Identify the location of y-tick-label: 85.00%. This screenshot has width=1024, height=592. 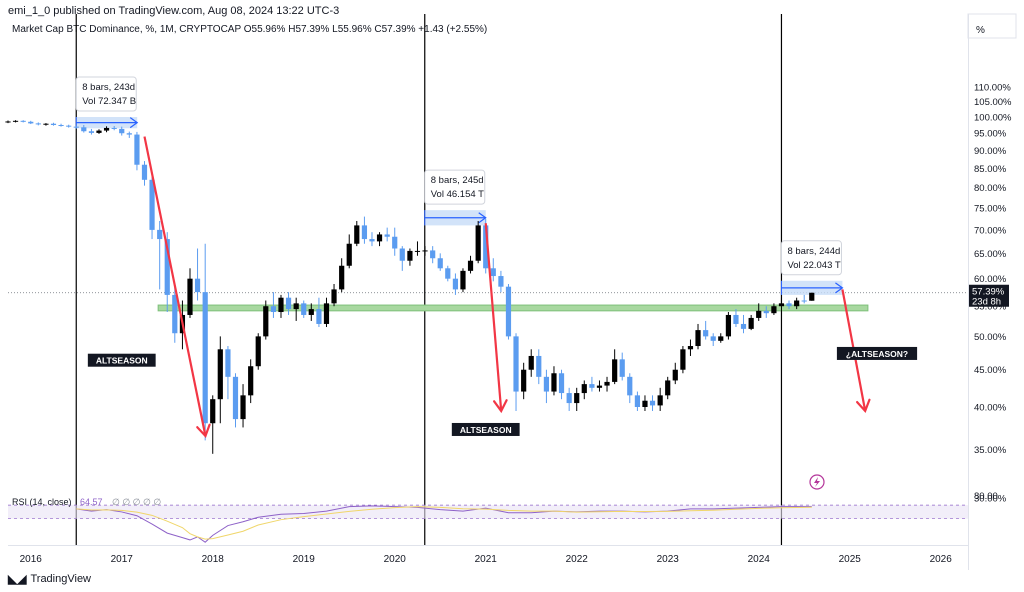
(990, 169).